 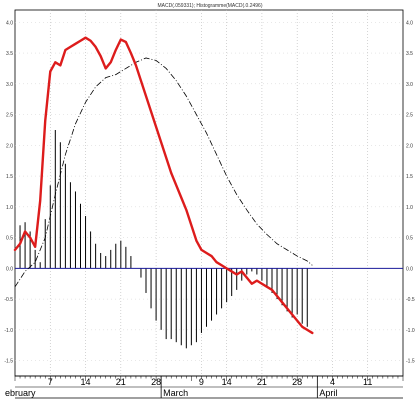 I want to click on y-tick-label-right: 1.0, so click(x=409, y=208).